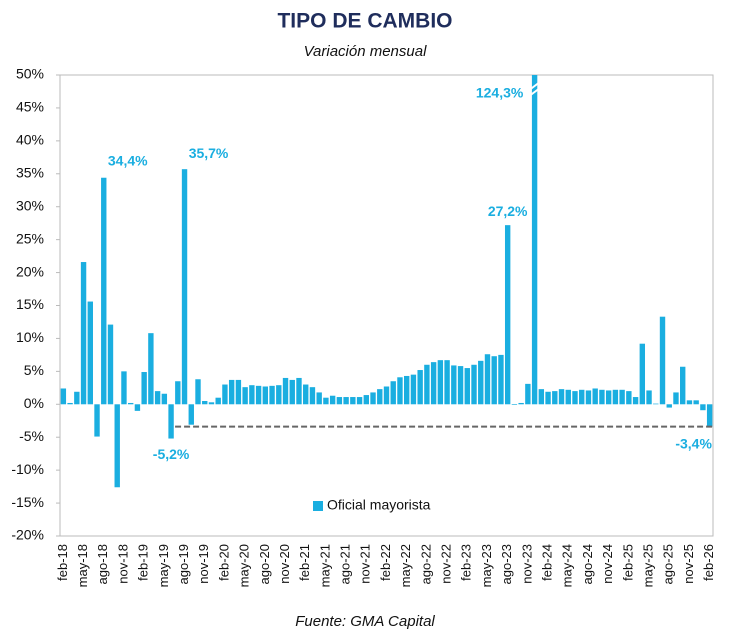 This screenshot has width=730, height=640. What do you see at coordinates (128, 160) in the screenshot?
I see `value-label: 34,4%` at bounding box center [128, 160].